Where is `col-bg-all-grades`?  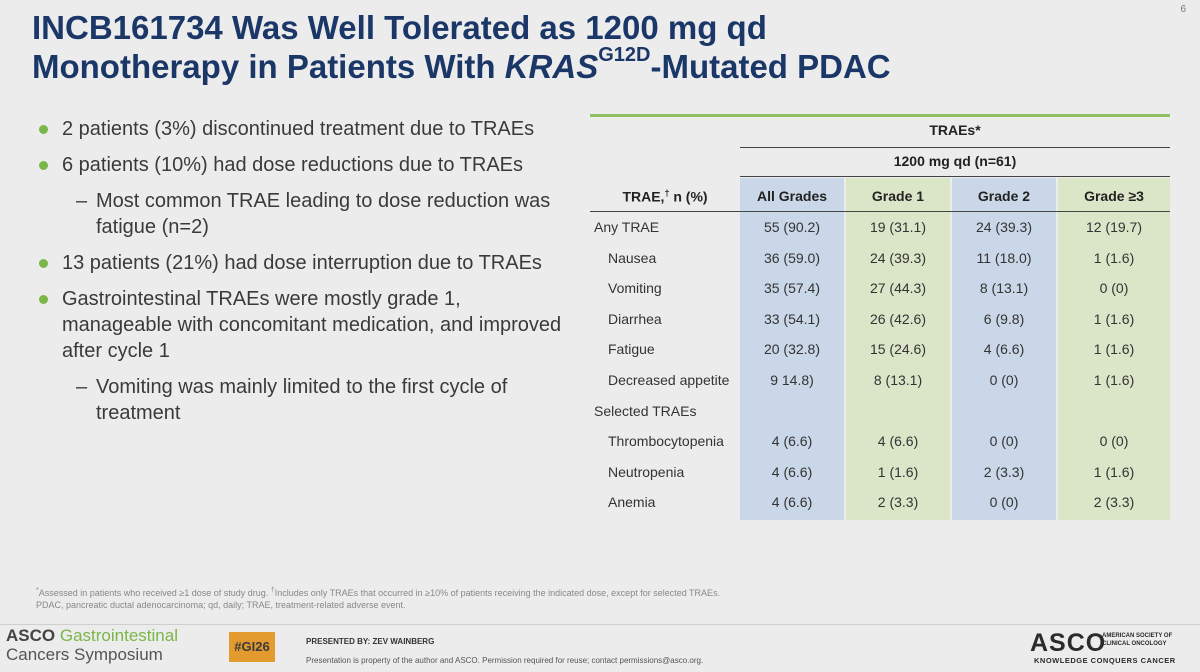
col-bg-all-grades is located at coordinates (792, 349).